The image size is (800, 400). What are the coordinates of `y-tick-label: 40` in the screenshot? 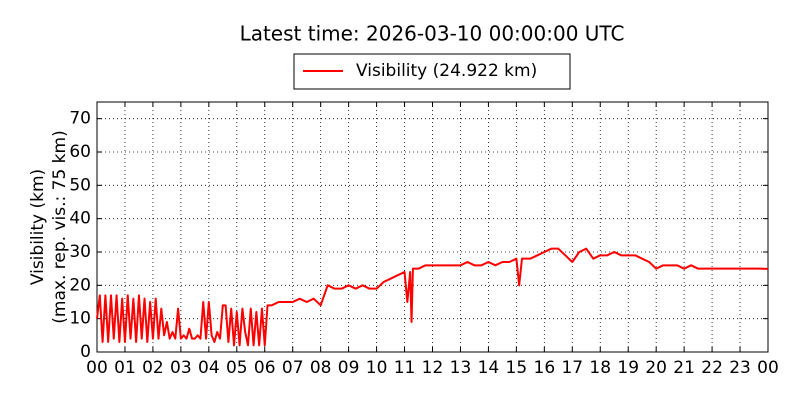 It's located at (80, 219).